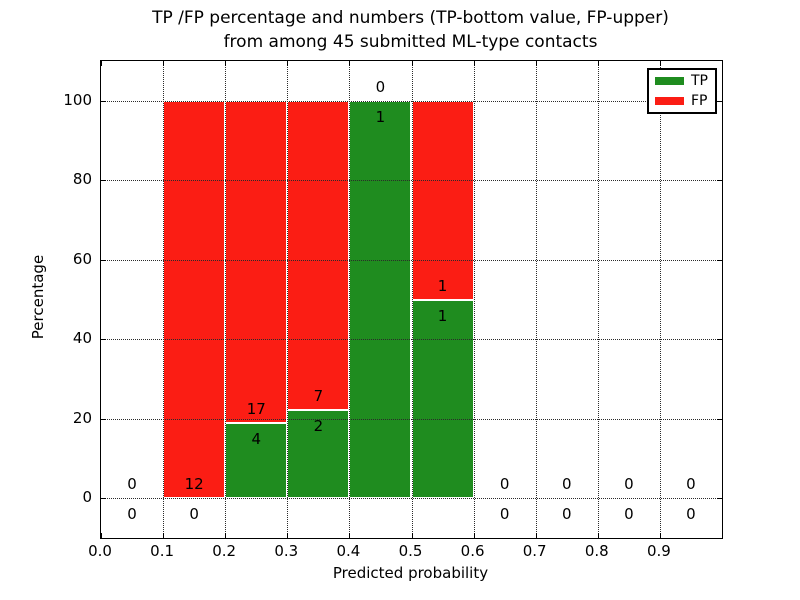 This screenshot has width=800, height=600. I want to click on x-tick-label: 0.4, so click(348, 551).